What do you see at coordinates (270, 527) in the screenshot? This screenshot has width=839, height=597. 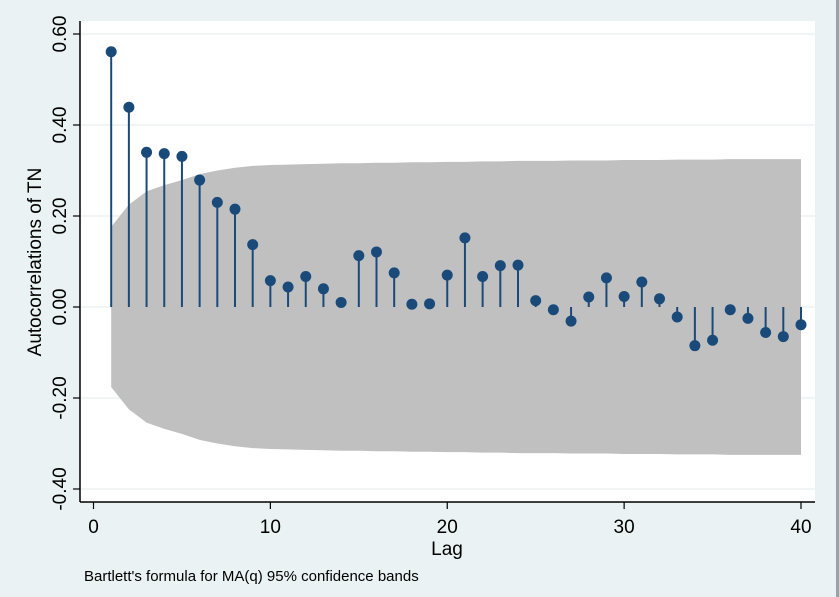 I see `x-tick-label: 10` at bounding box center [270, 527].